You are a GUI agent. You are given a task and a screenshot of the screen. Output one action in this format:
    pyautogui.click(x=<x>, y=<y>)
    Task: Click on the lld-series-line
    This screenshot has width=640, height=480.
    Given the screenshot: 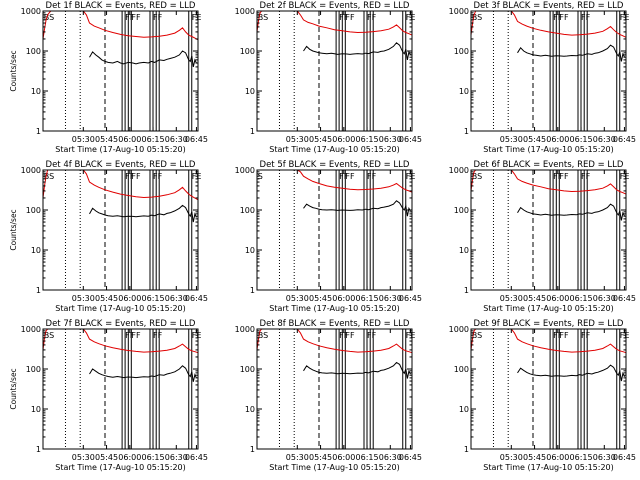 What is the action you would take?
    pyautogui.click(x=548, y=341)
    